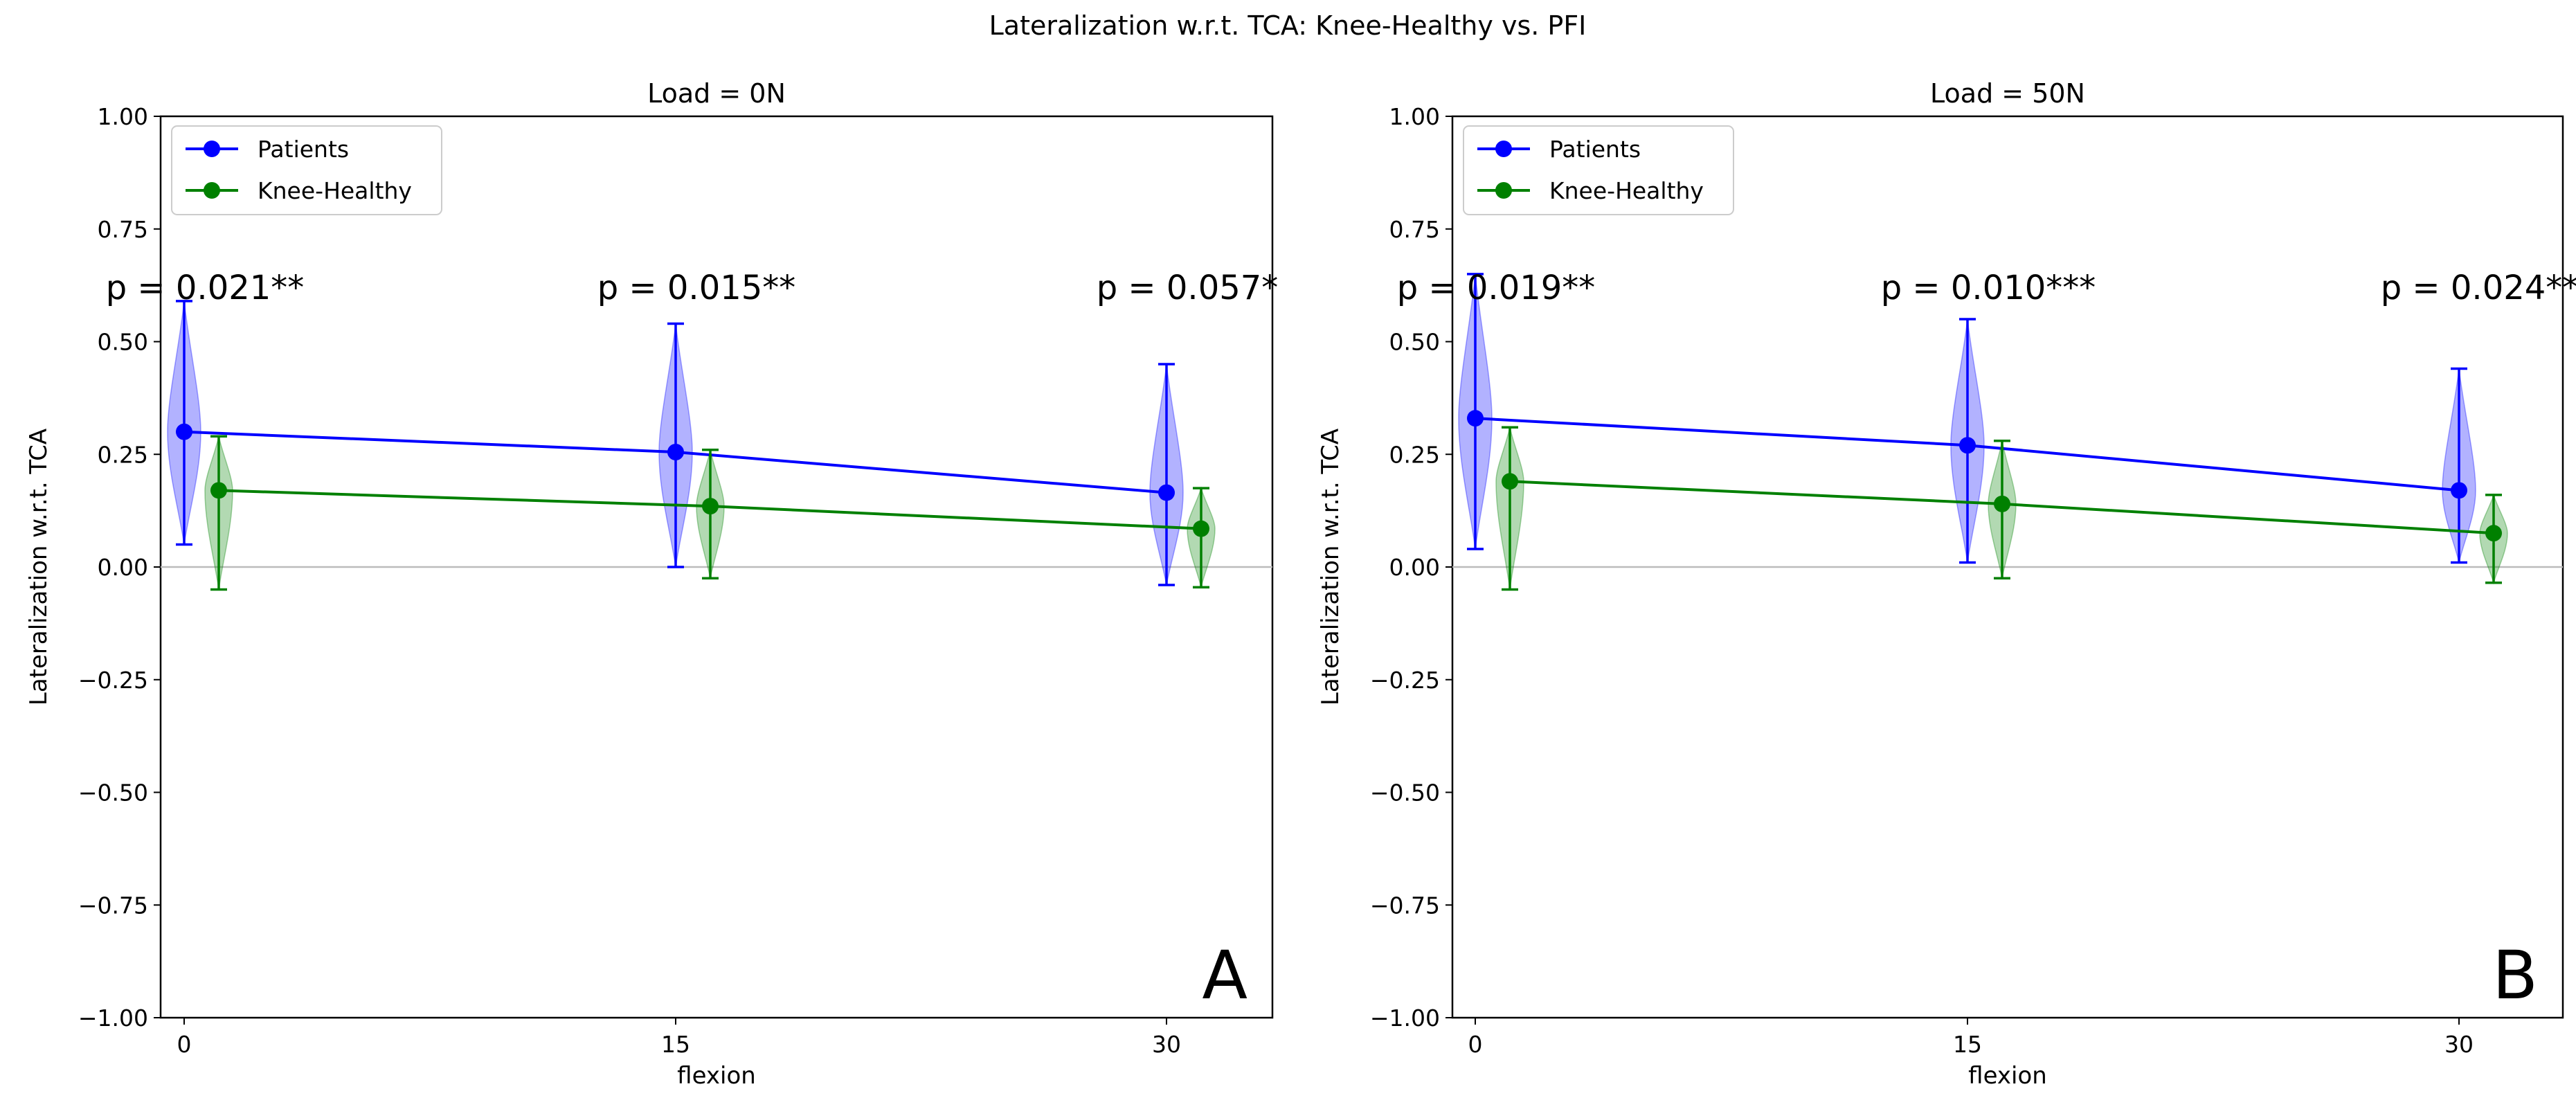 Image resolution: width=2576 pixels, height=1107 pixels. Describe the element at coordinates (2515, 975) in the screenshot. I see `panel-letter: B` at that location.